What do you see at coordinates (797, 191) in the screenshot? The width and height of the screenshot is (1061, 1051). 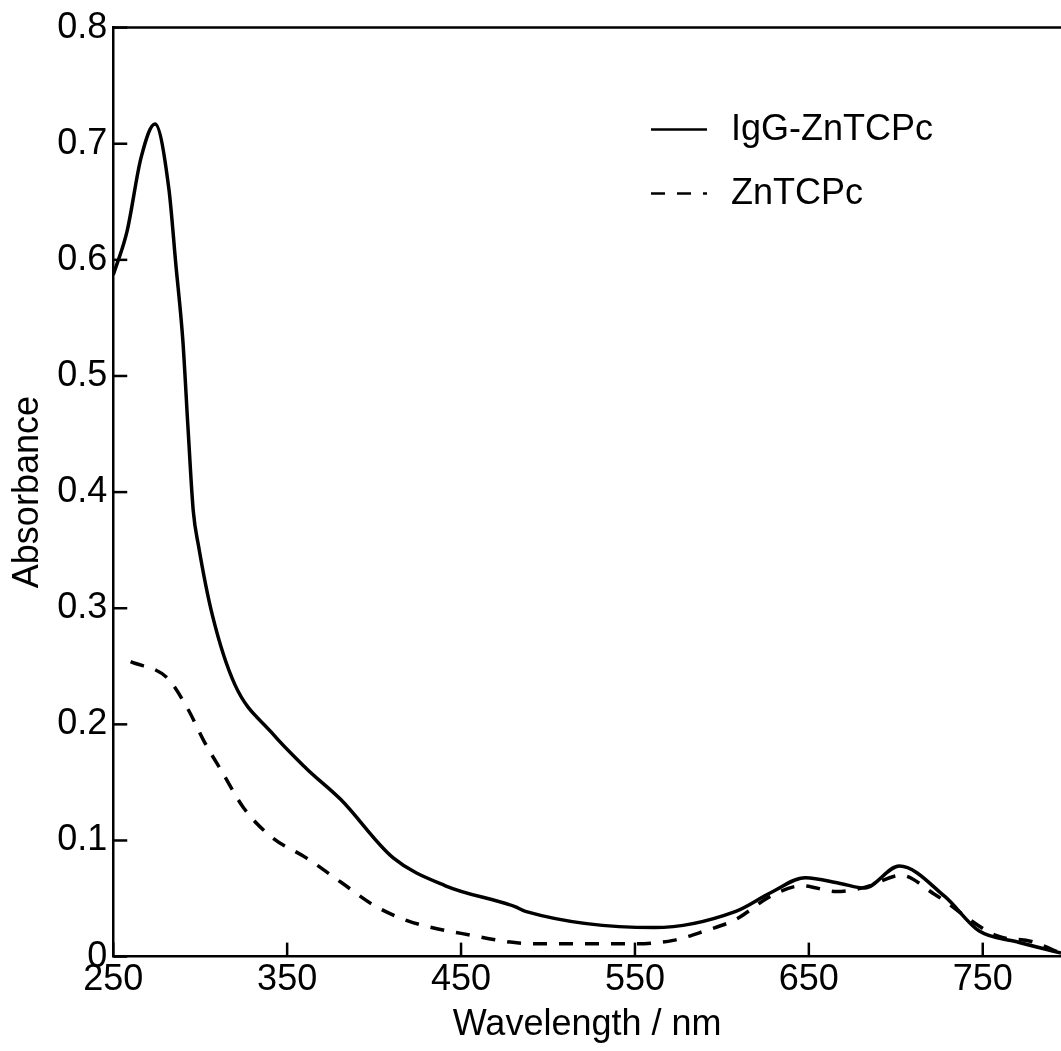 I see `legend-label: ZnTCPc` at bounding box center [797, 191].